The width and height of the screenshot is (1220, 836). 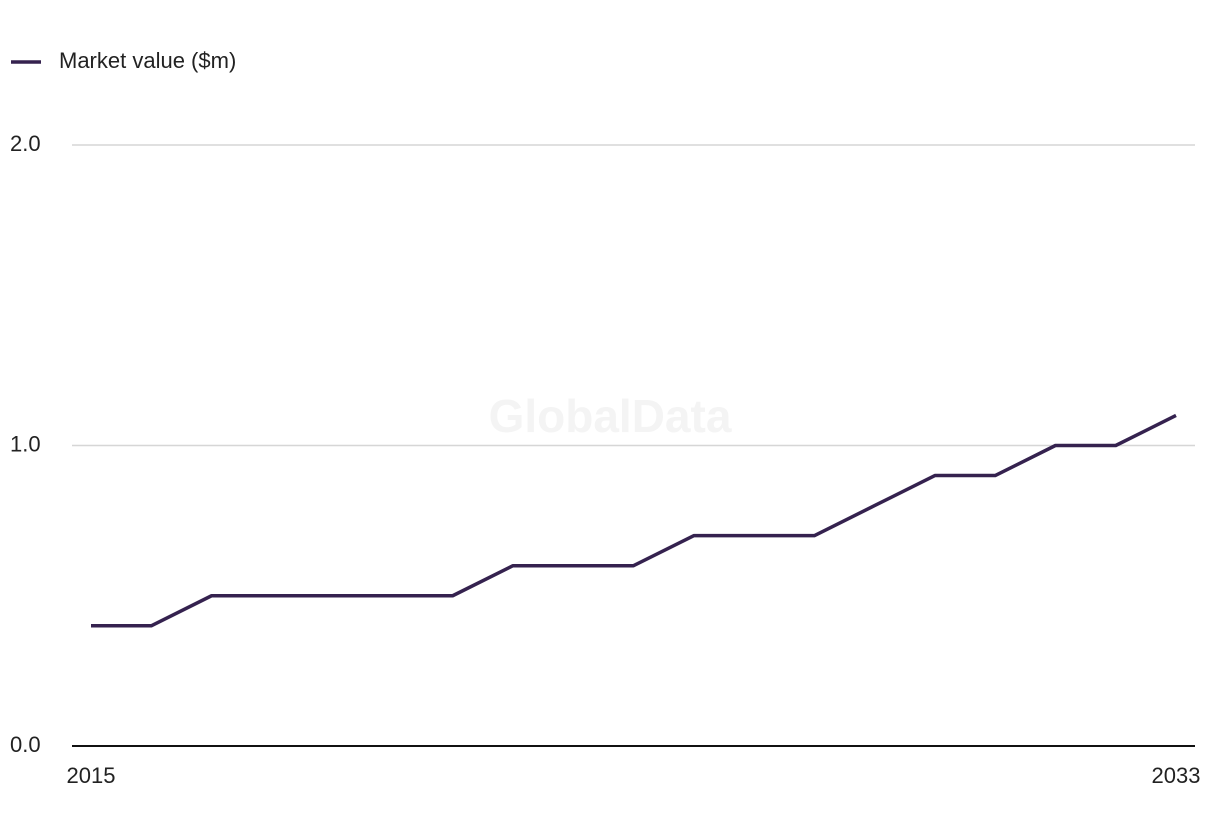 I want to click on watermark: GlobalData, so click(x=610, y=416).